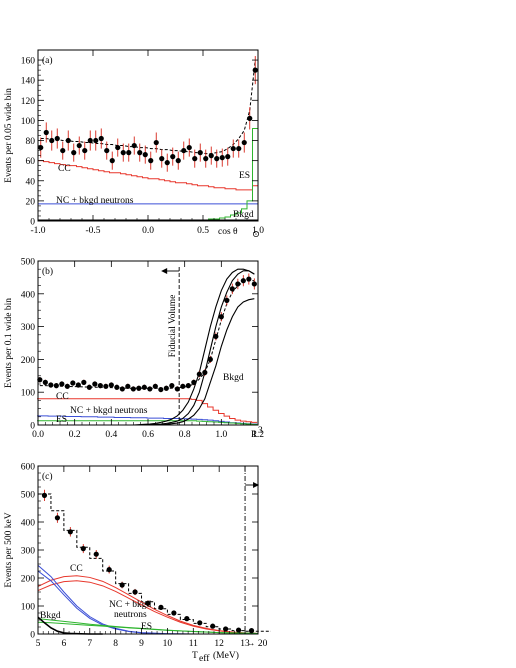 The image size is (516, 668). I want to click on nc-label-line2: neutrons, so click(130, 615).